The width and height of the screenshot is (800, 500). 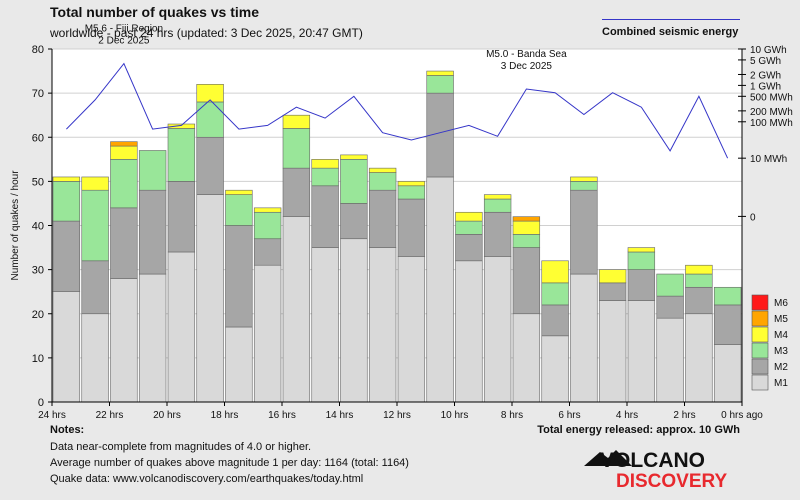 I want to click on logo-word-volcano: VOLCANO, so click(x=652, y=460).